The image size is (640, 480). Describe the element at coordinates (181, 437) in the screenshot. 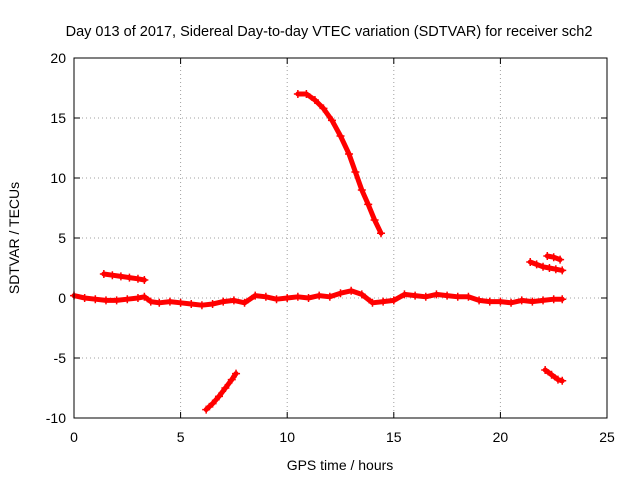

I see `x-tick-label: 5` at that location.